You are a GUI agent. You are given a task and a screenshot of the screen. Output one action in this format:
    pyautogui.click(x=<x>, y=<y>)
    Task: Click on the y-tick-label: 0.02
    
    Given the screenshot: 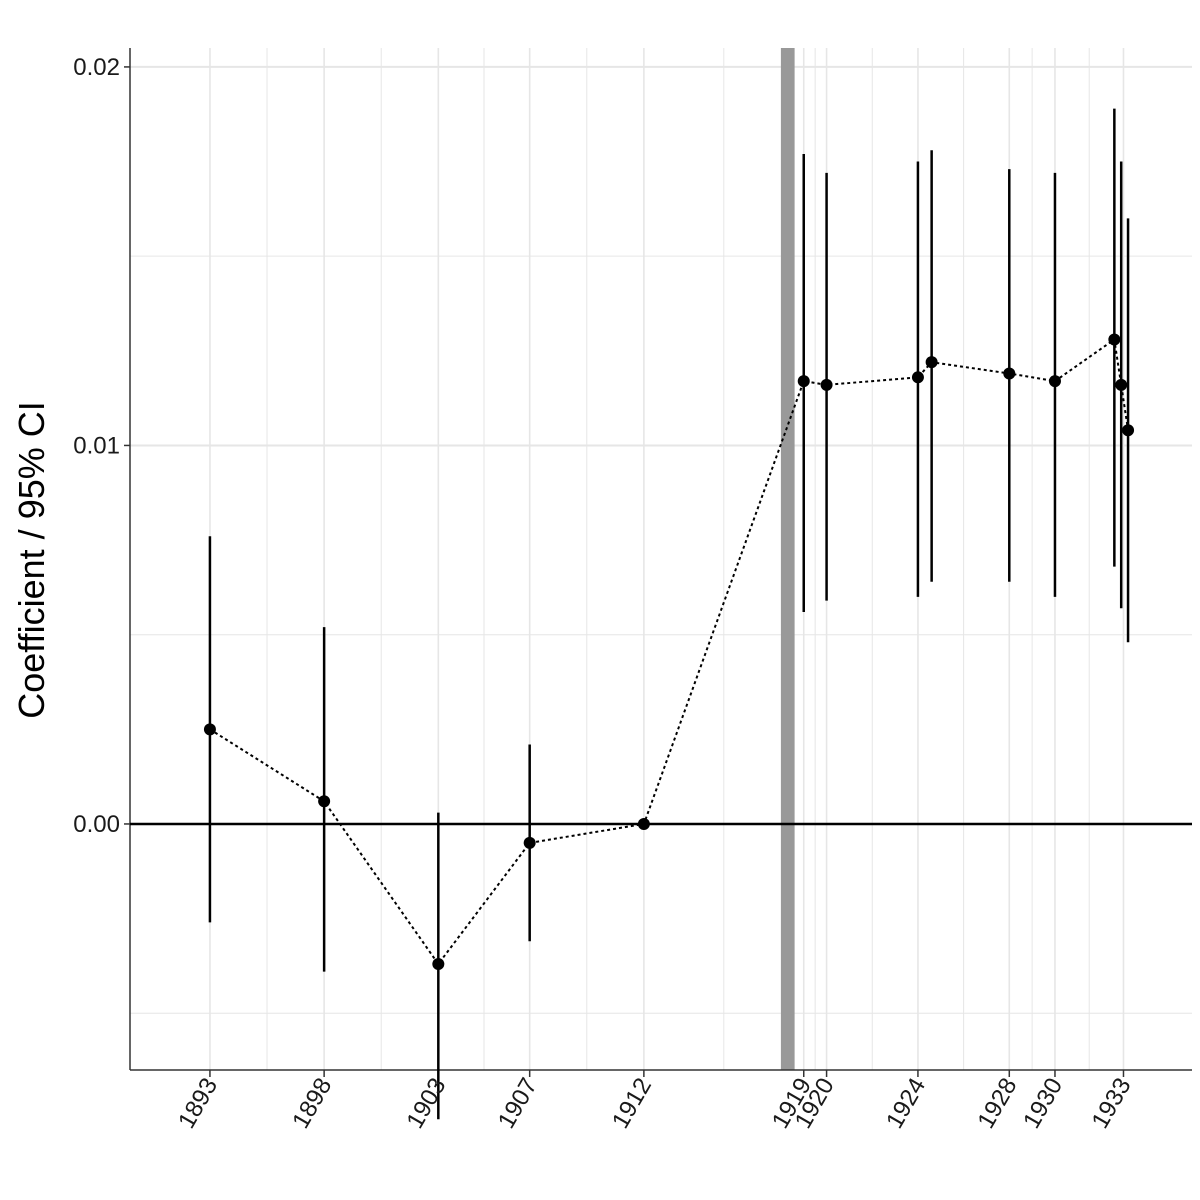 What is the action you would take?
    pyautogui.click(x=96, y=67)
    